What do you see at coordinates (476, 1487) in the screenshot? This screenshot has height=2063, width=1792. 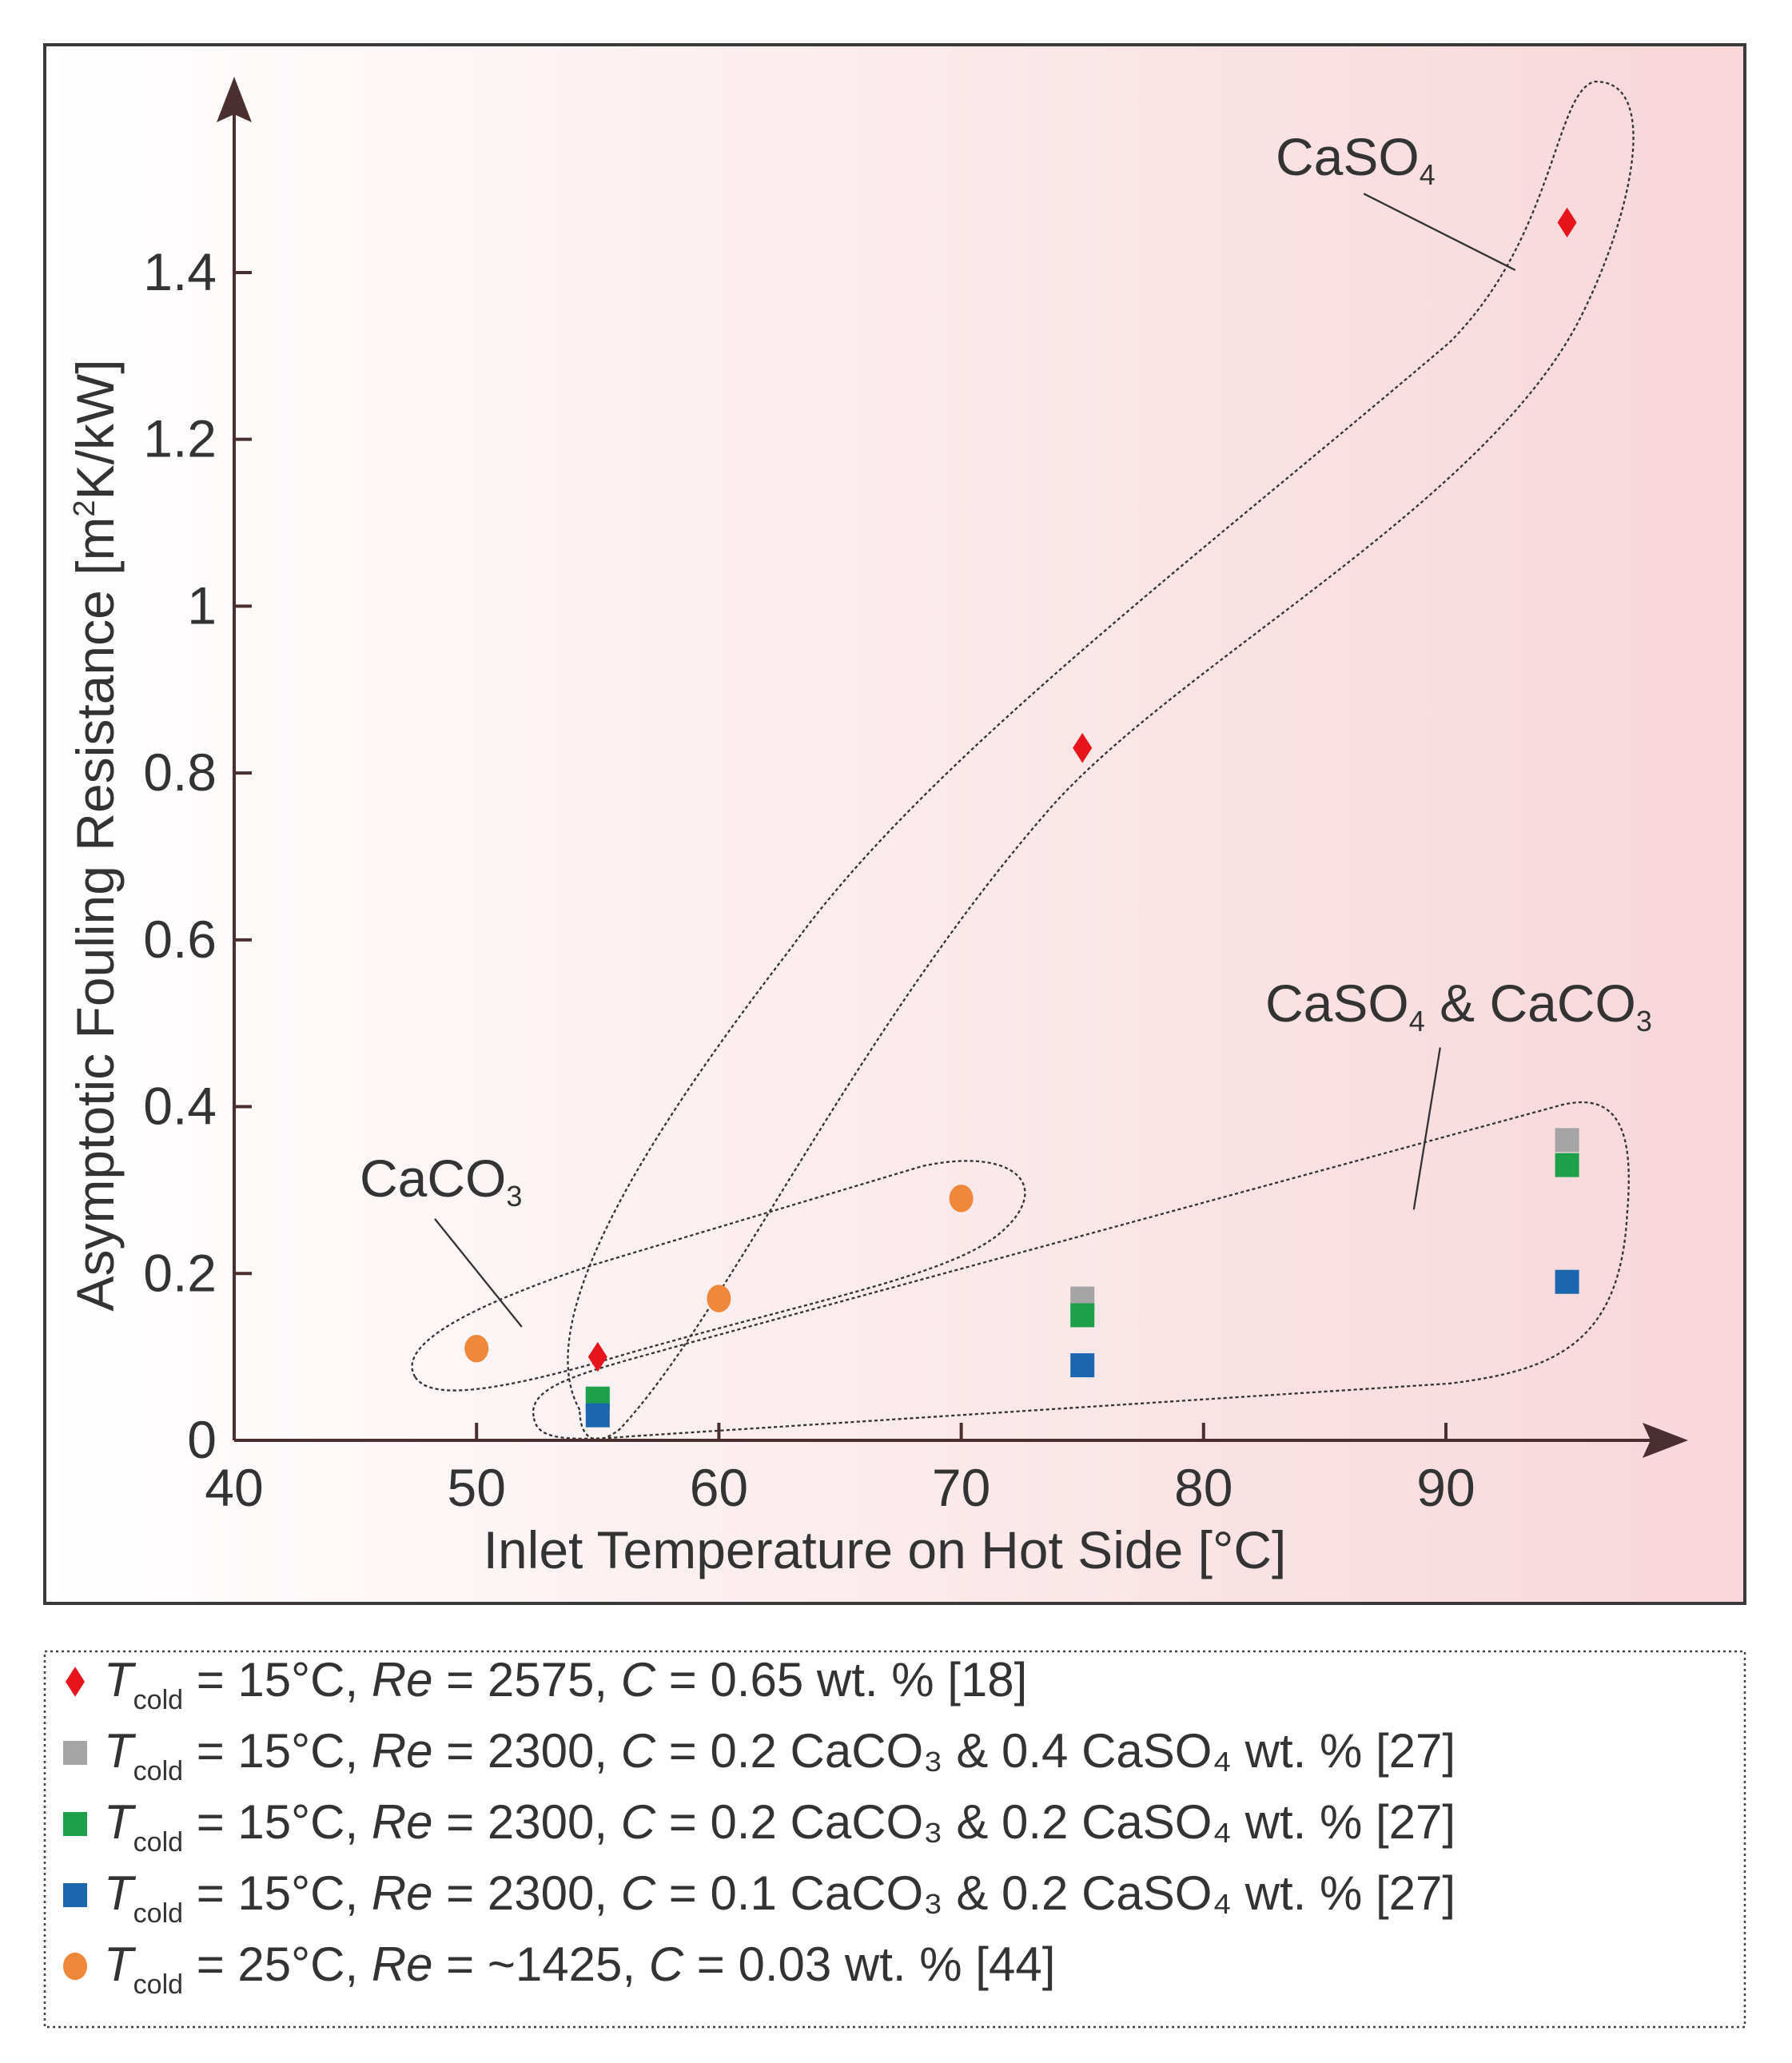 I see `x-tick-label: 50` at bounding box center [476, 1487].